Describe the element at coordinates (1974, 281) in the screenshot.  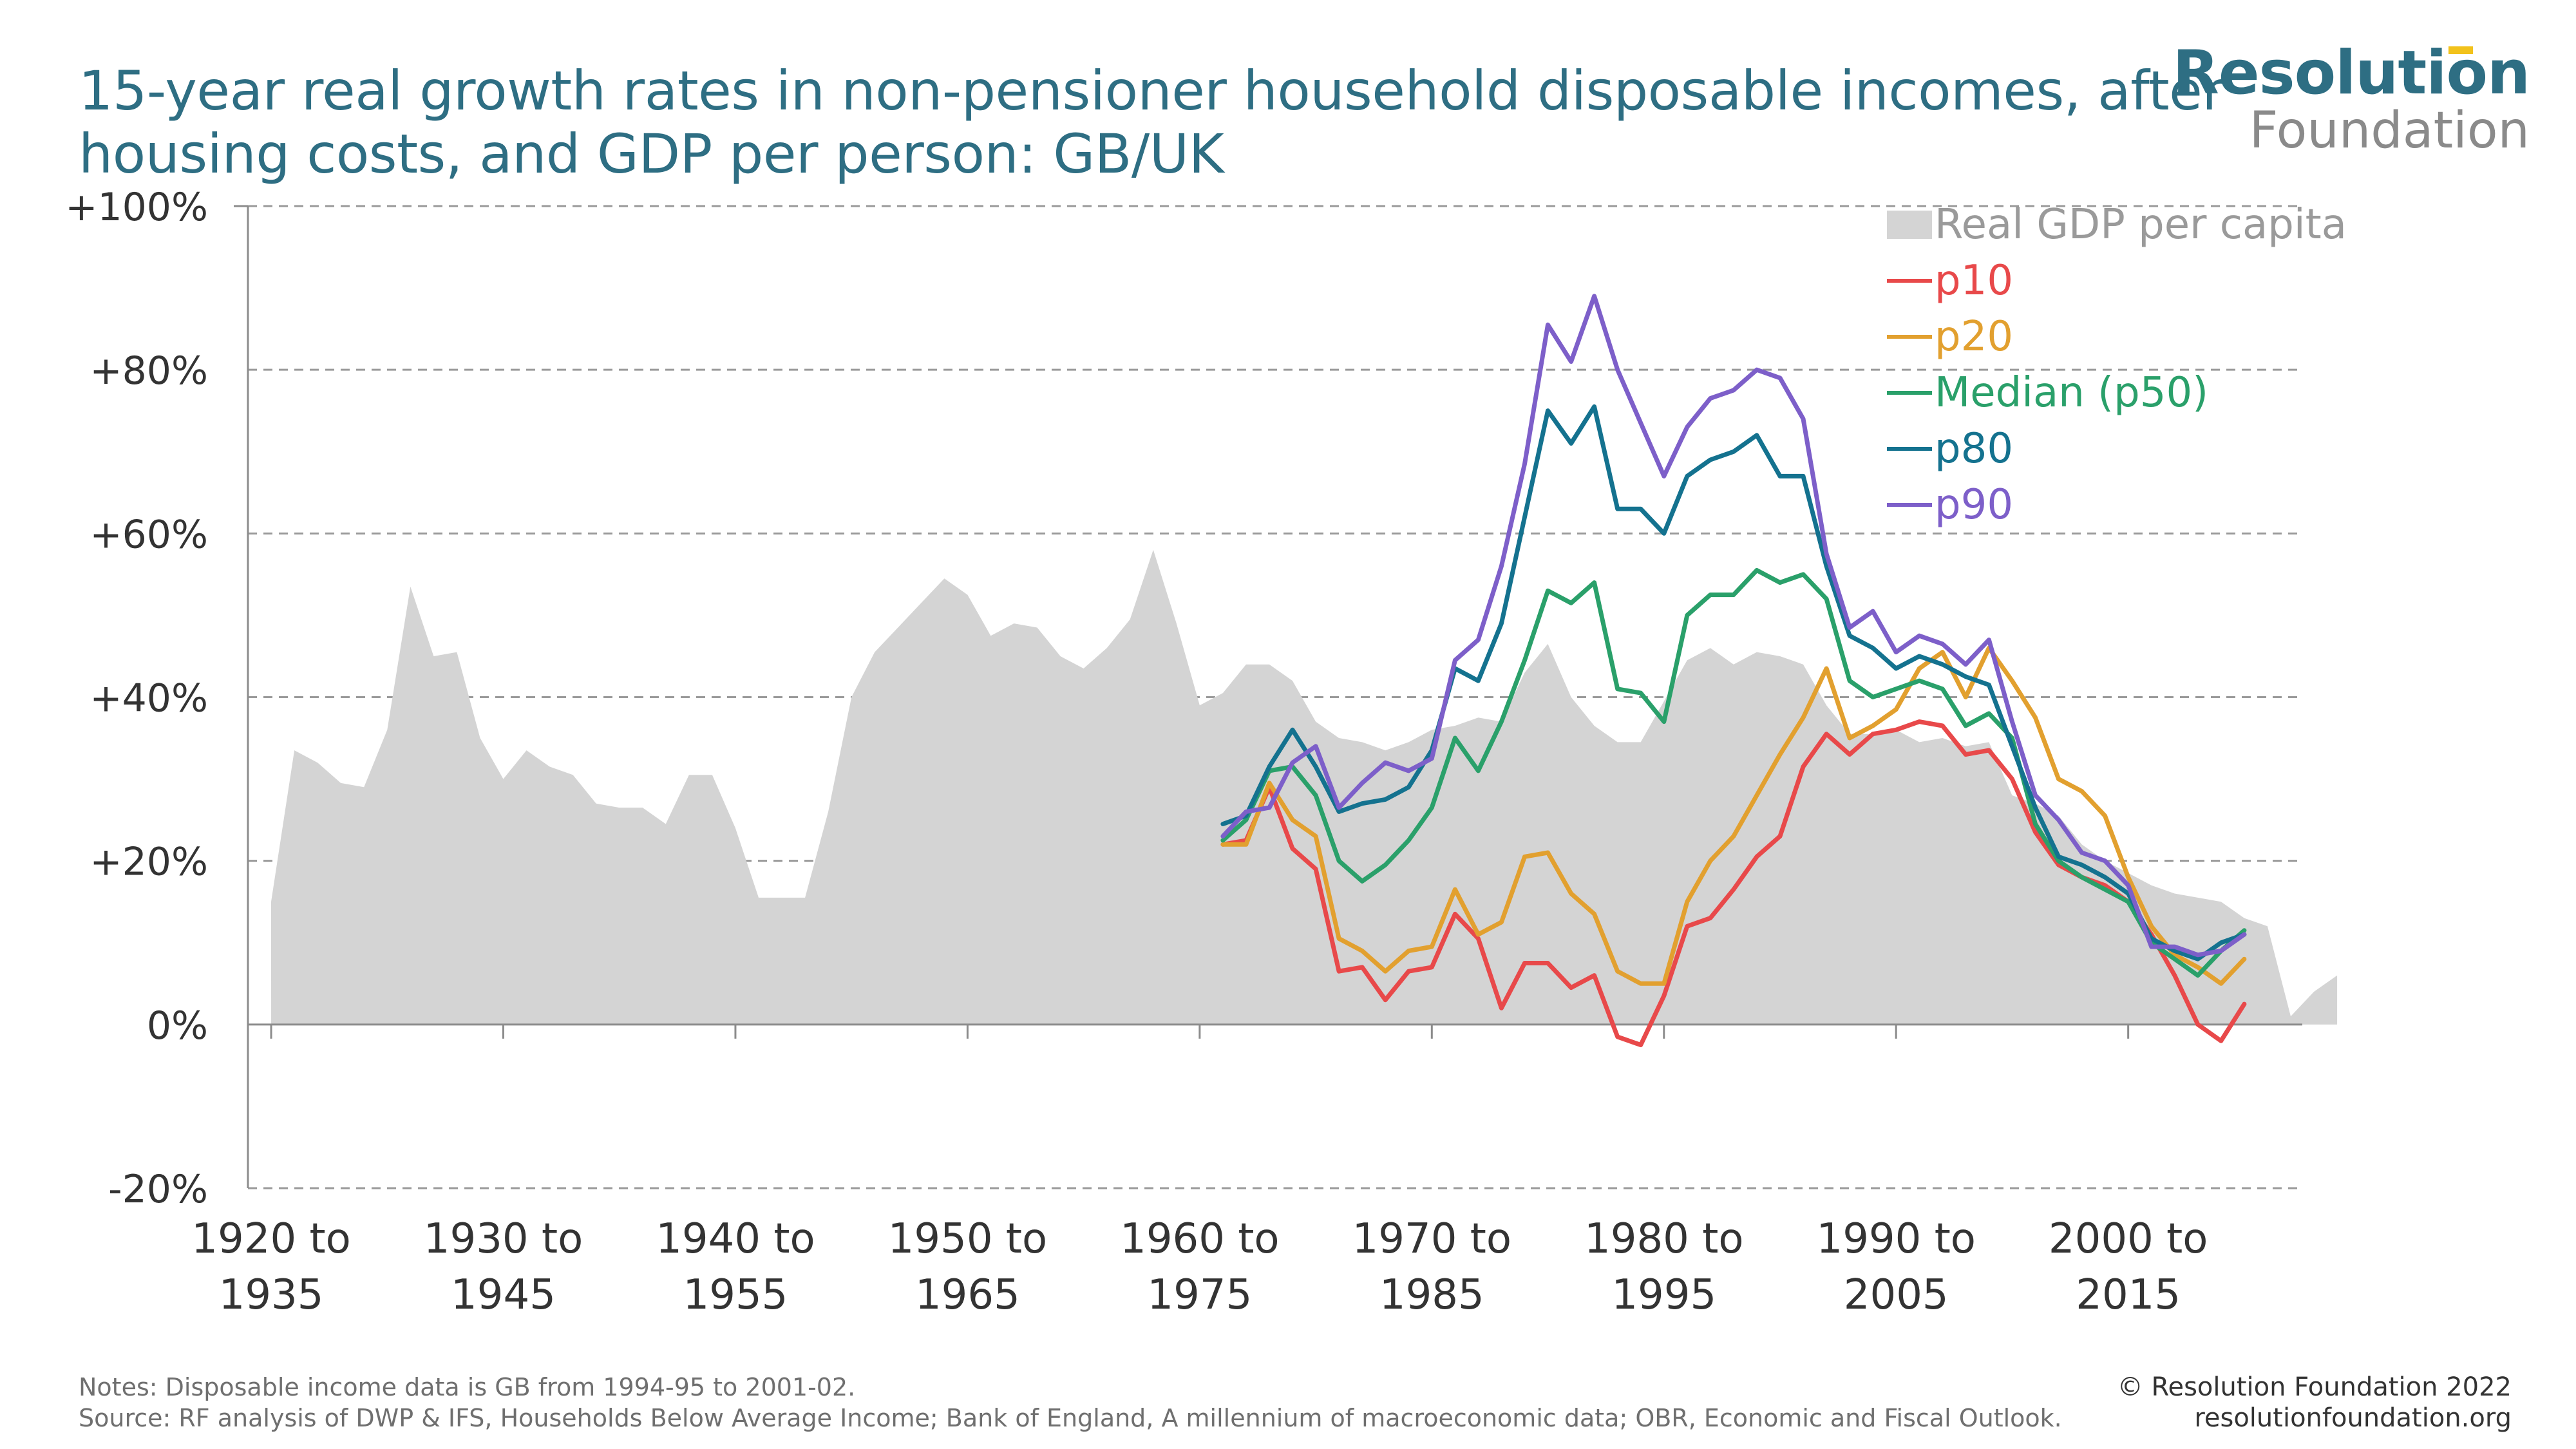
I see `legend-label: p10` at that location.